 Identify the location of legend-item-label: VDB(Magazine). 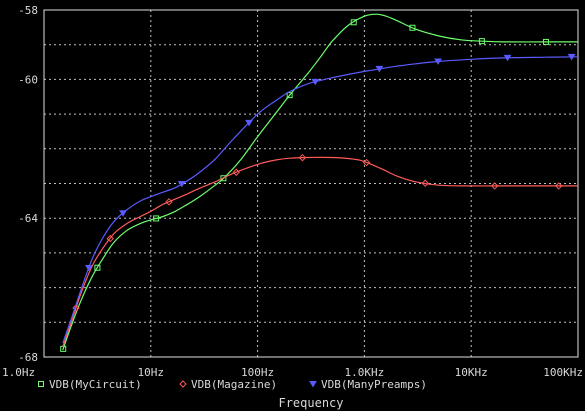
(234, 384).